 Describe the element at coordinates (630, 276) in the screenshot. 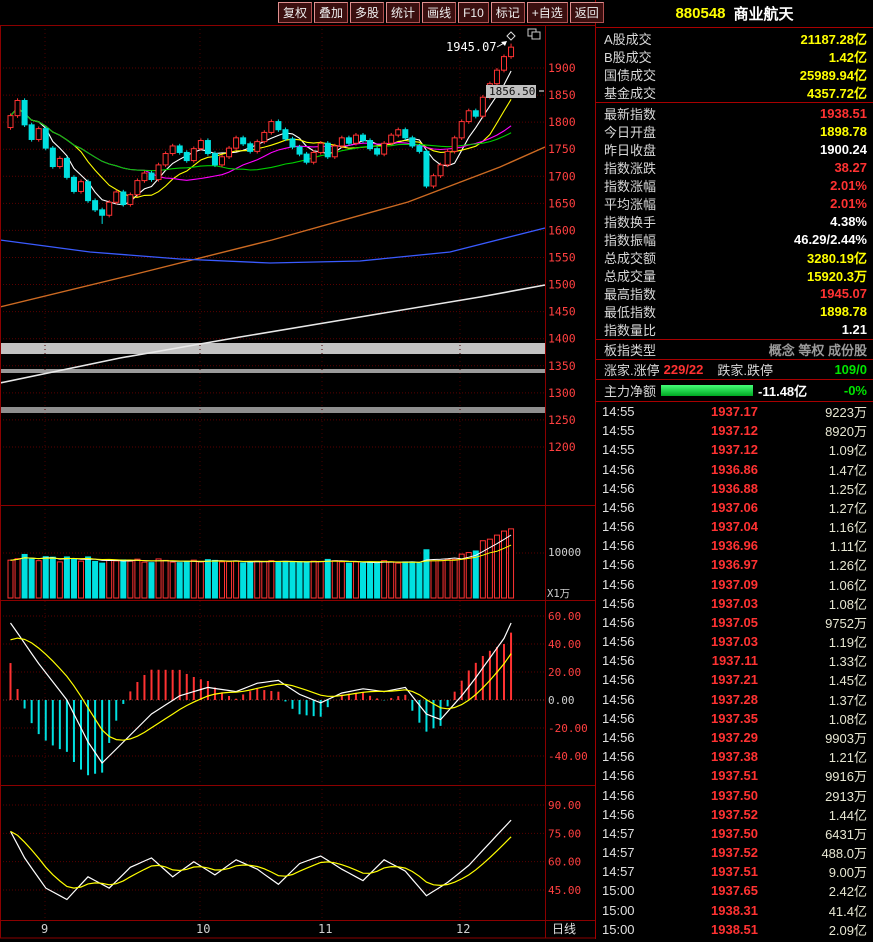

I see `quote-label: 总成交量` at that location.